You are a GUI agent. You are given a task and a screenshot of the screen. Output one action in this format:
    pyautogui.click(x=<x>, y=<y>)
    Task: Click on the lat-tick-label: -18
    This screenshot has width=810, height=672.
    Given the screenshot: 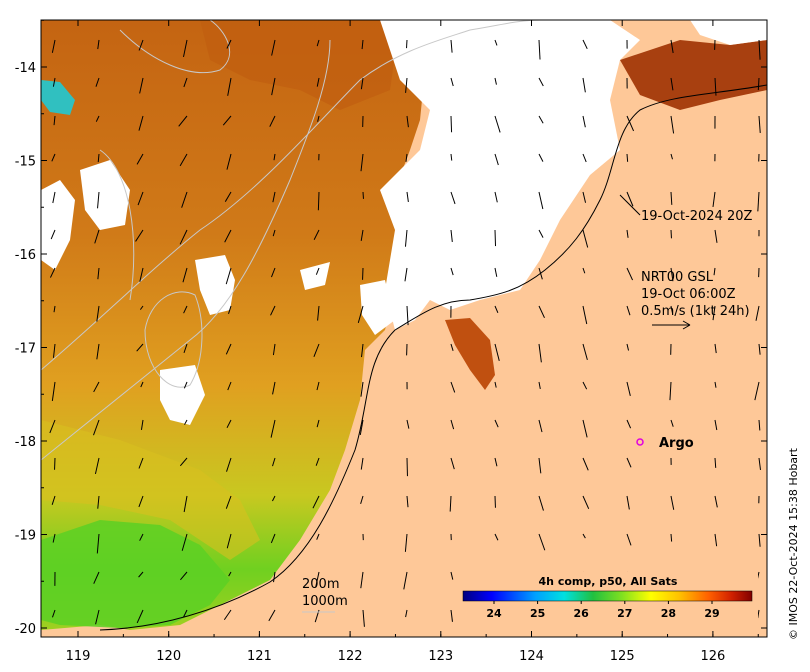 What is the action you would take?
    pyautogui.click(x=25, y=442)
    